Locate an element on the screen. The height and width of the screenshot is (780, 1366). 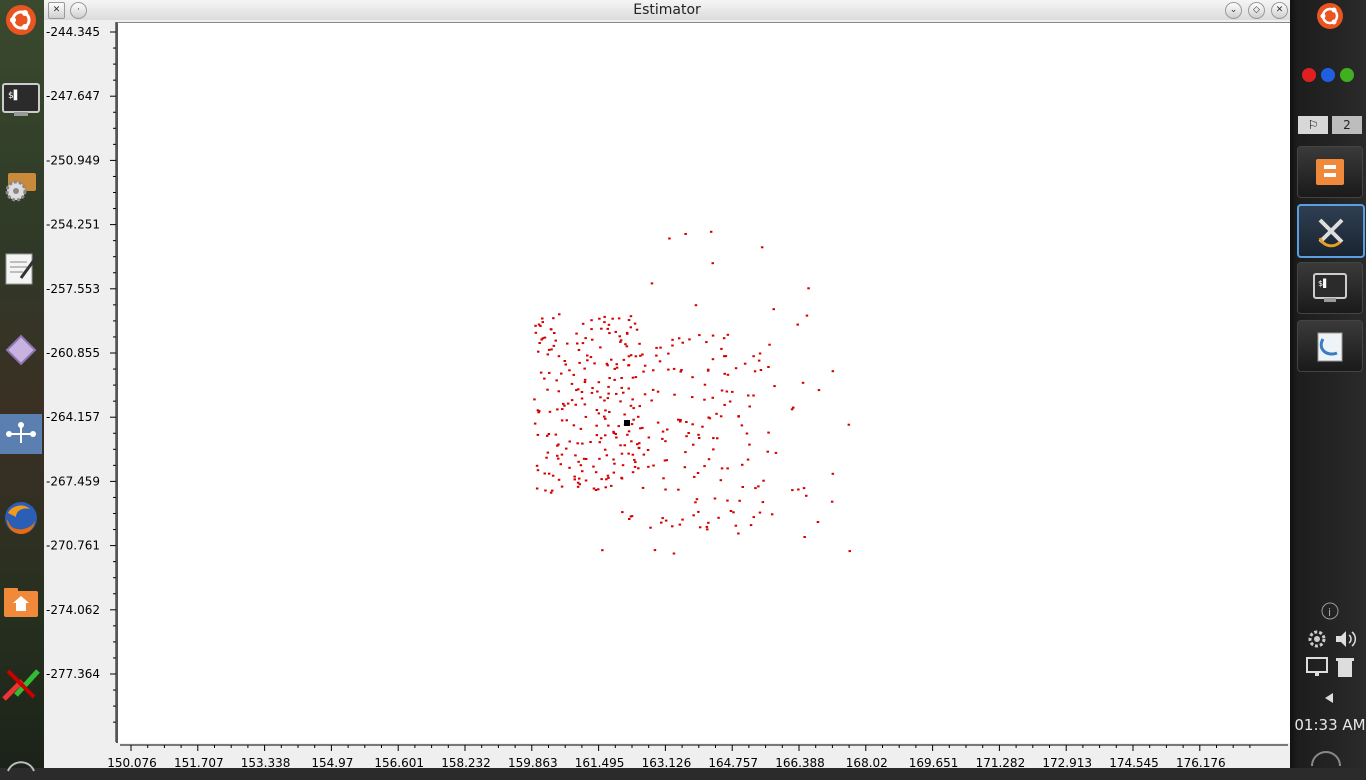
svg-text: i is located at coordinates (1329, 612).